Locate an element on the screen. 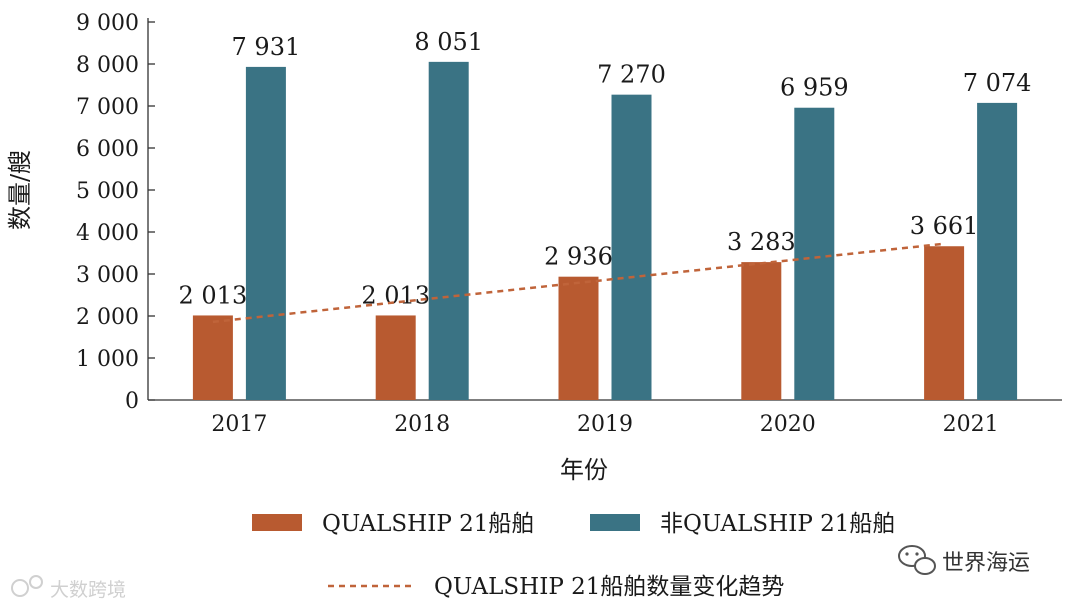  qualship-label-2017: 2 013 is located at coordinates (213, 295).